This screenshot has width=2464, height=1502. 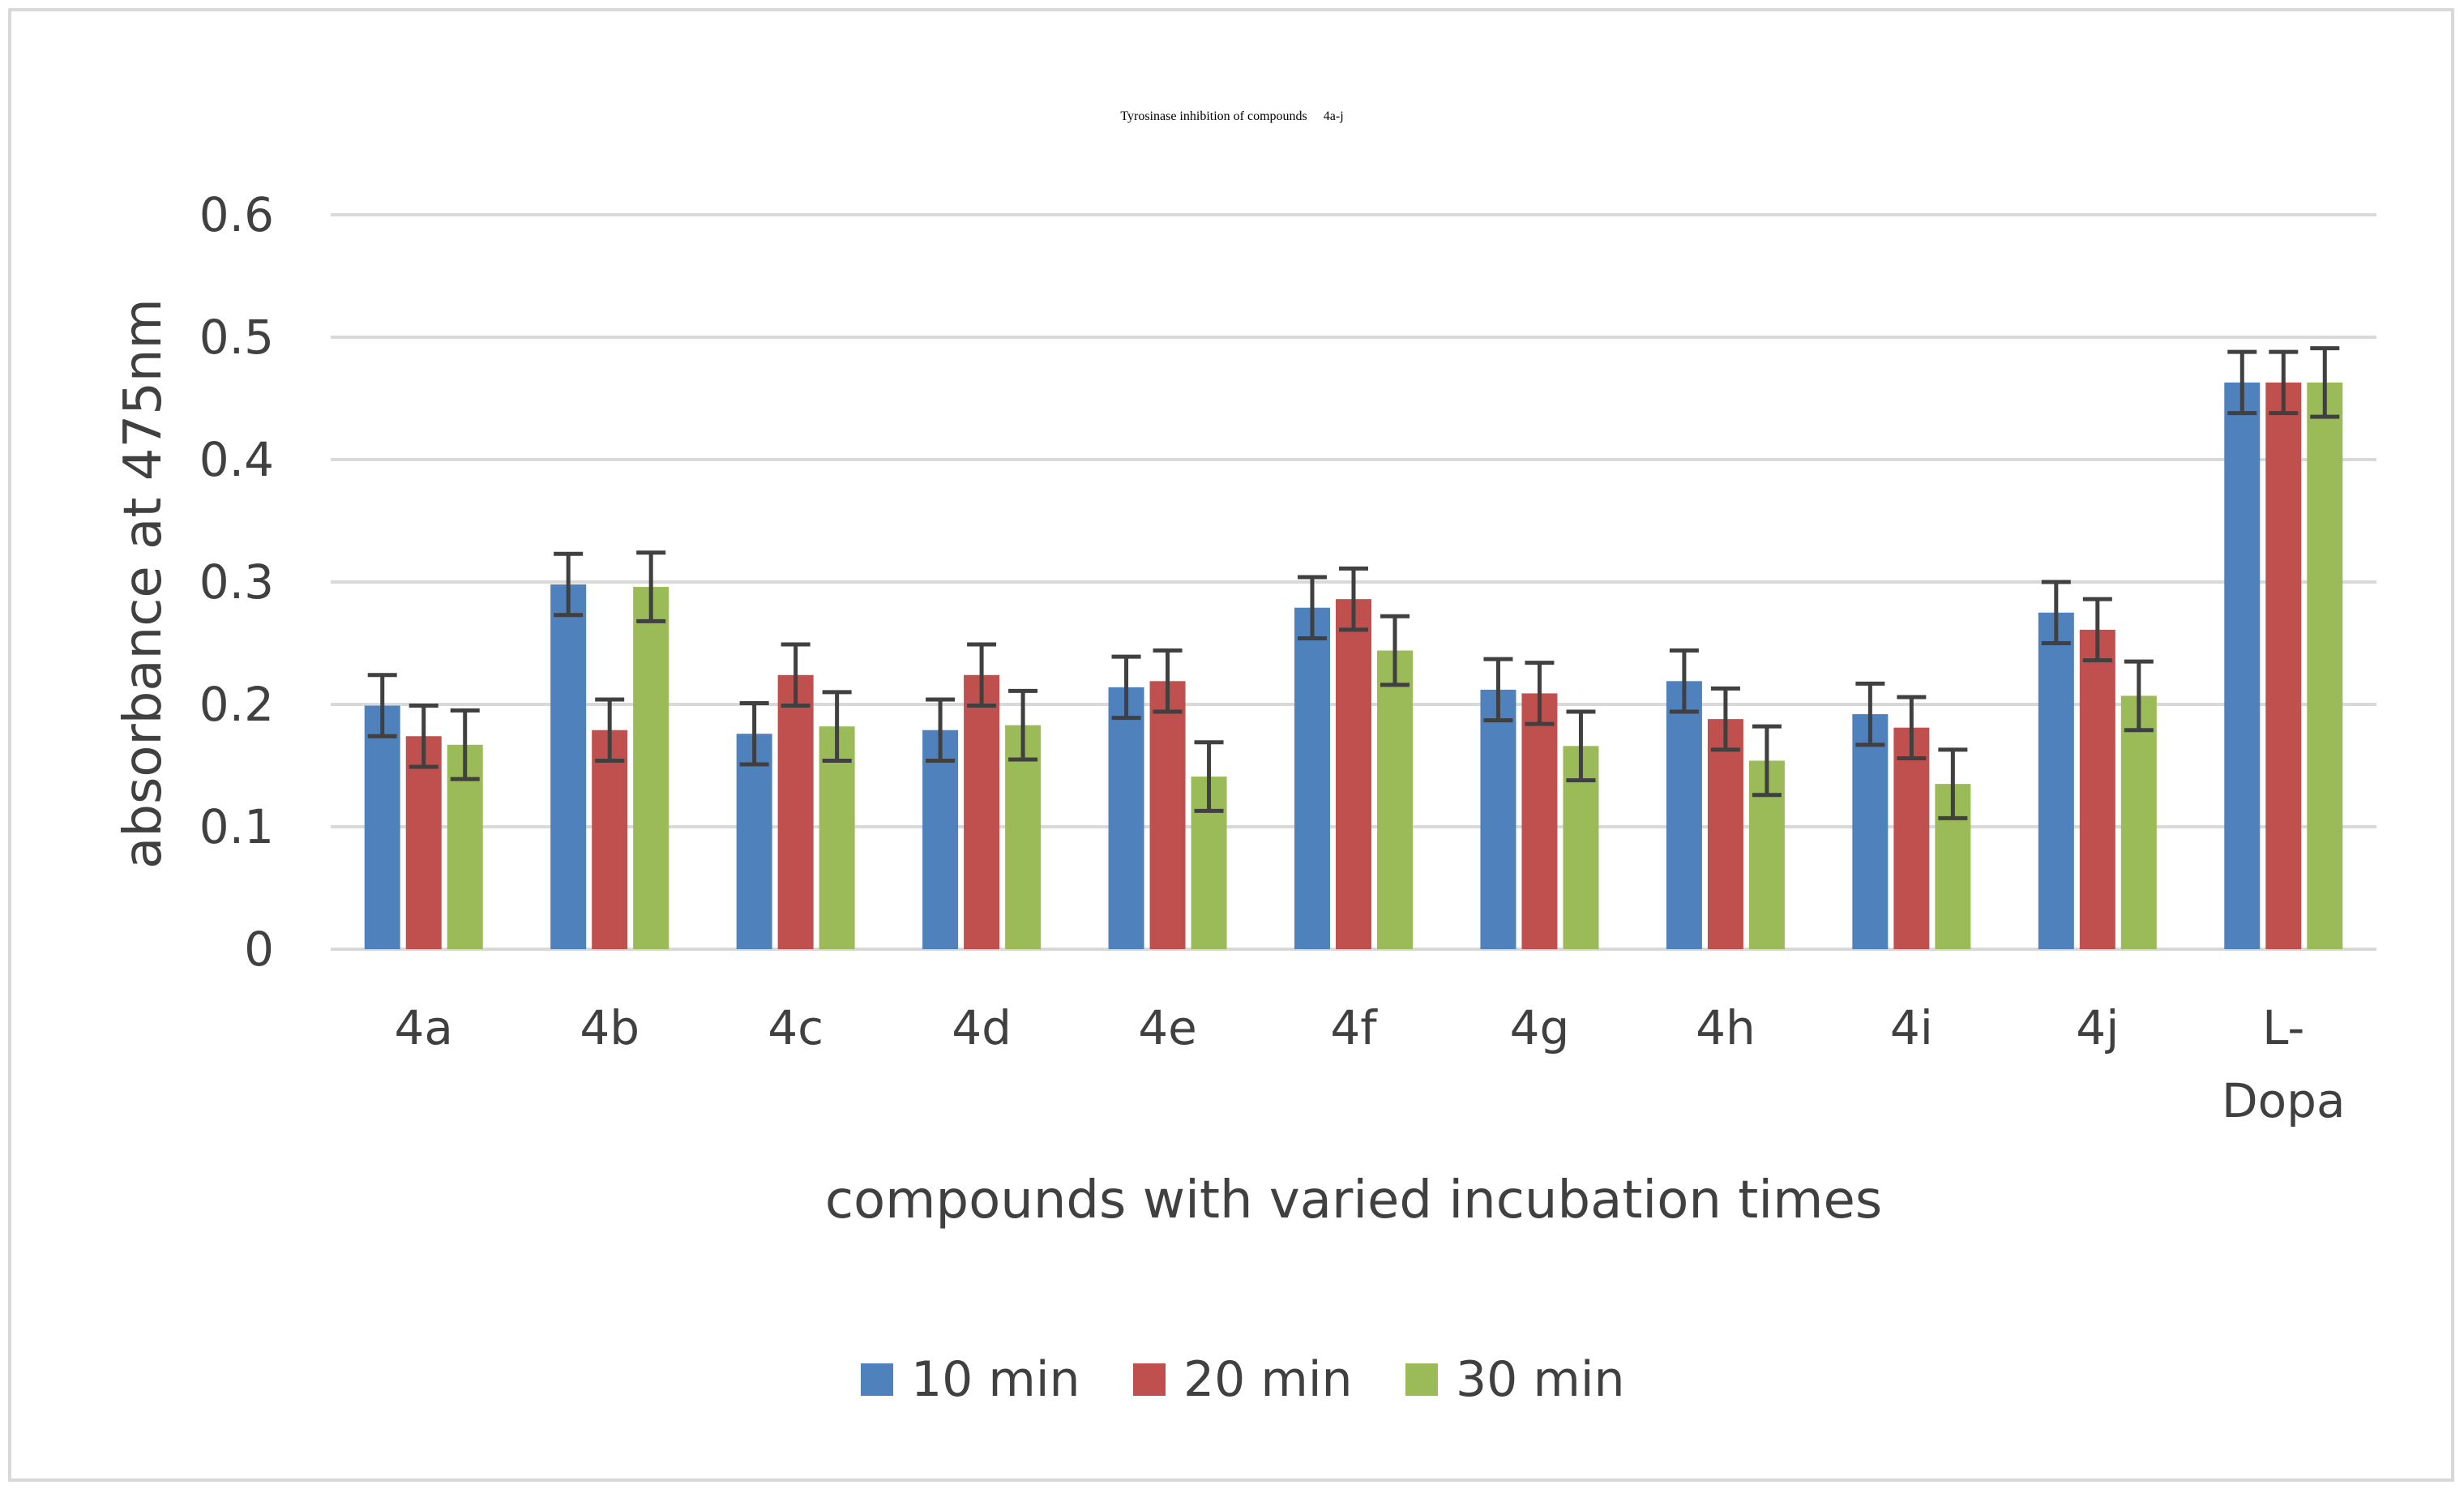 What do you see at coordinates (465, 744) in the screenshot?
I see `error-bar-30-min-4a` at bounding box center [465, 744].